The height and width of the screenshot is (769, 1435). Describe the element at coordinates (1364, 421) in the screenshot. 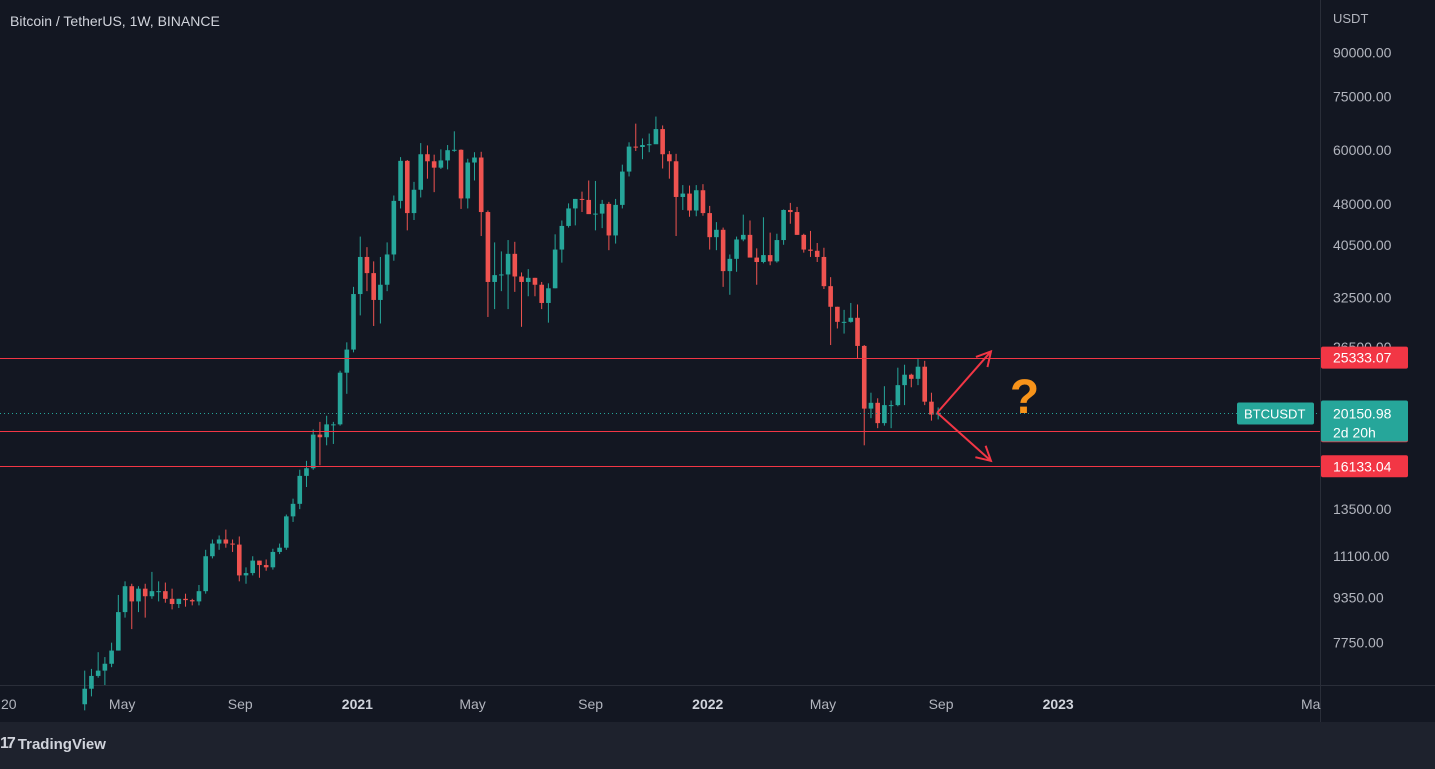

I see `current-price-tag` at that location.